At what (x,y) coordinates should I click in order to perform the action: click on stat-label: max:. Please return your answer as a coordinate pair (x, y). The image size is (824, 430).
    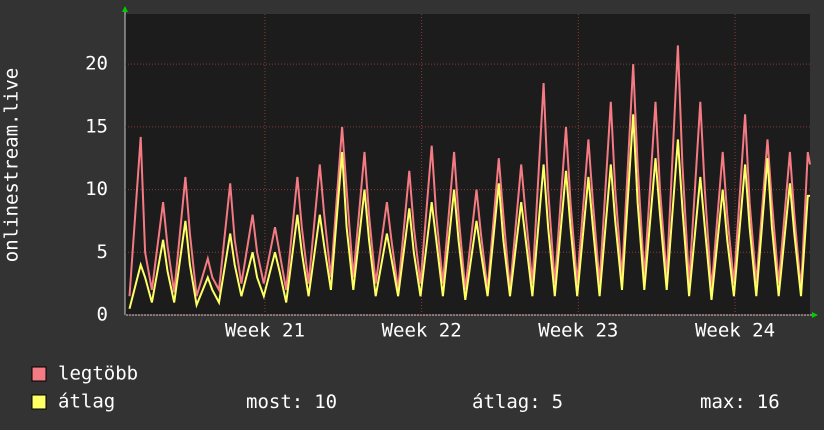
    Looking at the image, I should click on (723, 402).